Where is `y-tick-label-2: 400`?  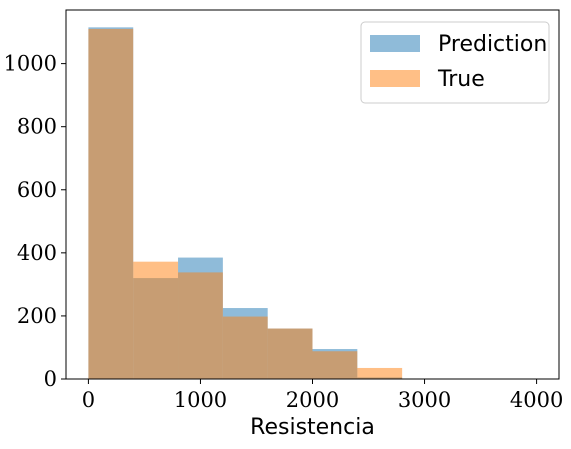 y-tick-label-2: 400 is located at coordinates (37, 253).